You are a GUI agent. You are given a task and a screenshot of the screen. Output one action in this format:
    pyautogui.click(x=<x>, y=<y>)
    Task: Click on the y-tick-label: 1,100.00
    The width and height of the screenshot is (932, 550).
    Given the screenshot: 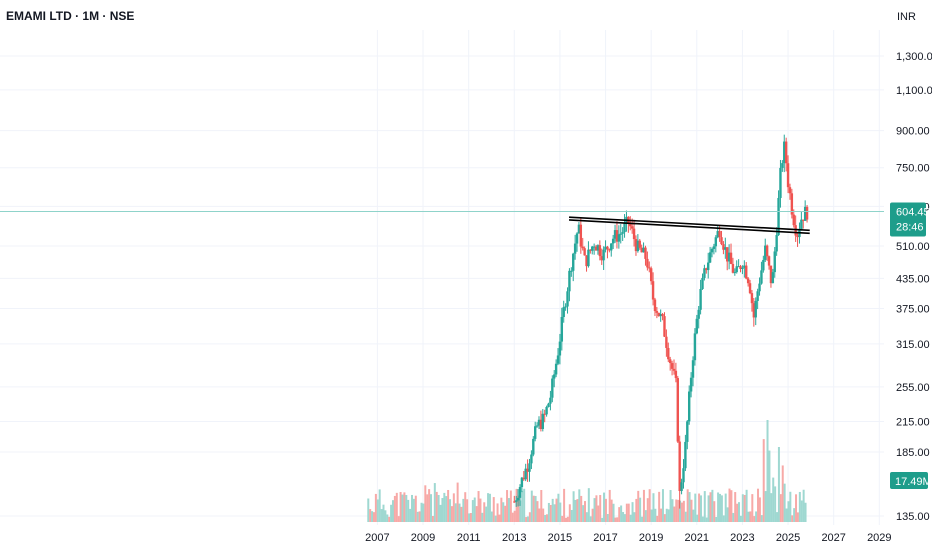 What is the action you would take?
    pyautogui.click(x=914, y=91)
    